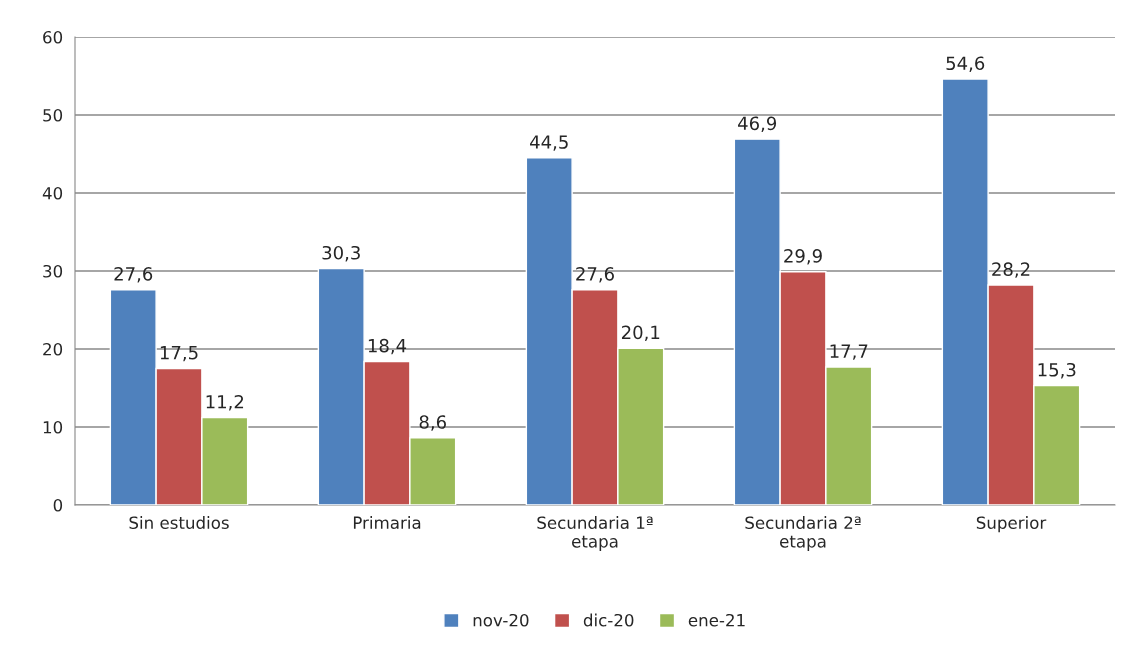  What do you see at coordinates (179, 354) in the screenshot?
I see `data-label: 17,5` at bounding box center [179, 354].